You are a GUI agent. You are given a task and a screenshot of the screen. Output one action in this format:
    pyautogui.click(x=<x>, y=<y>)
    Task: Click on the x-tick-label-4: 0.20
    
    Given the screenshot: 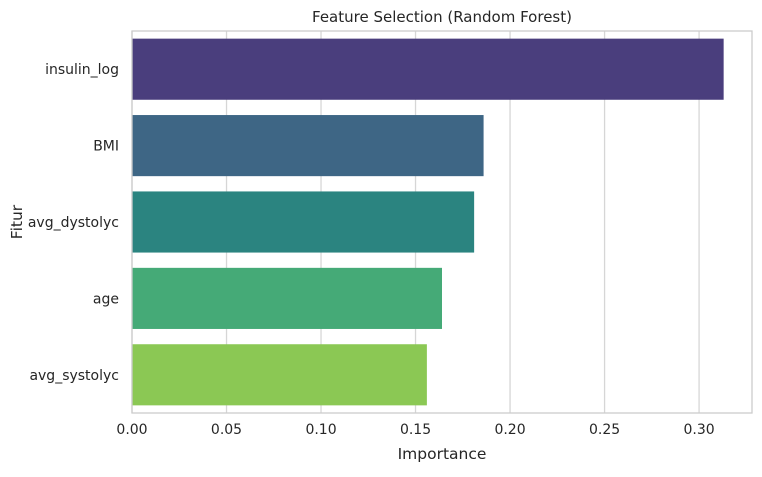 What is the action you would take?
    pyautogui.click(x=509, y=430)
    